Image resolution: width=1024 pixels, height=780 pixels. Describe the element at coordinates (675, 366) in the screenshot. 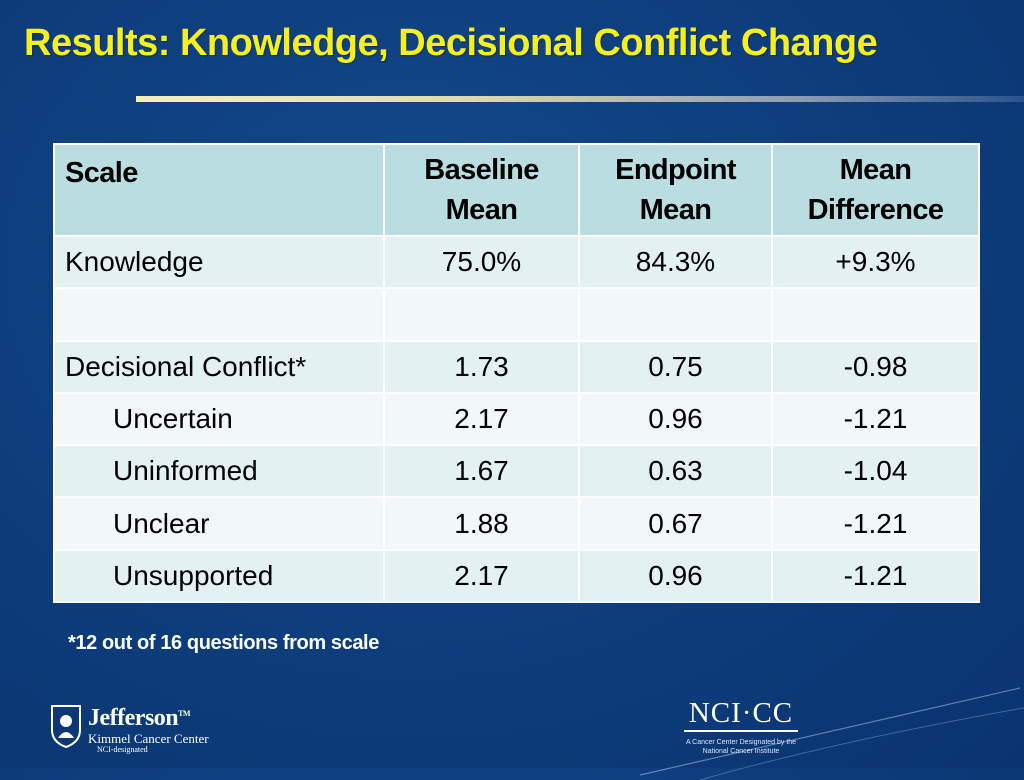

I see `endpoint-value: 0.75` at that location.